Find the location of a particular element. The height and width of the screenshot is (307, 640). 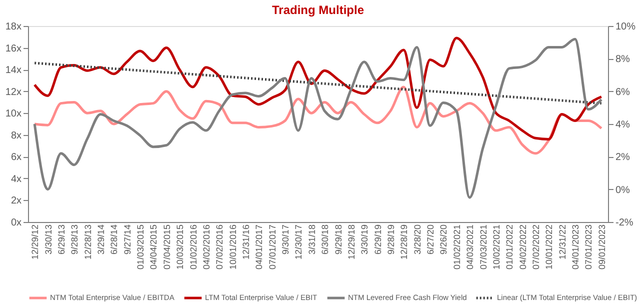

y-tick-label: 18x is located at coordinates (13, 27).